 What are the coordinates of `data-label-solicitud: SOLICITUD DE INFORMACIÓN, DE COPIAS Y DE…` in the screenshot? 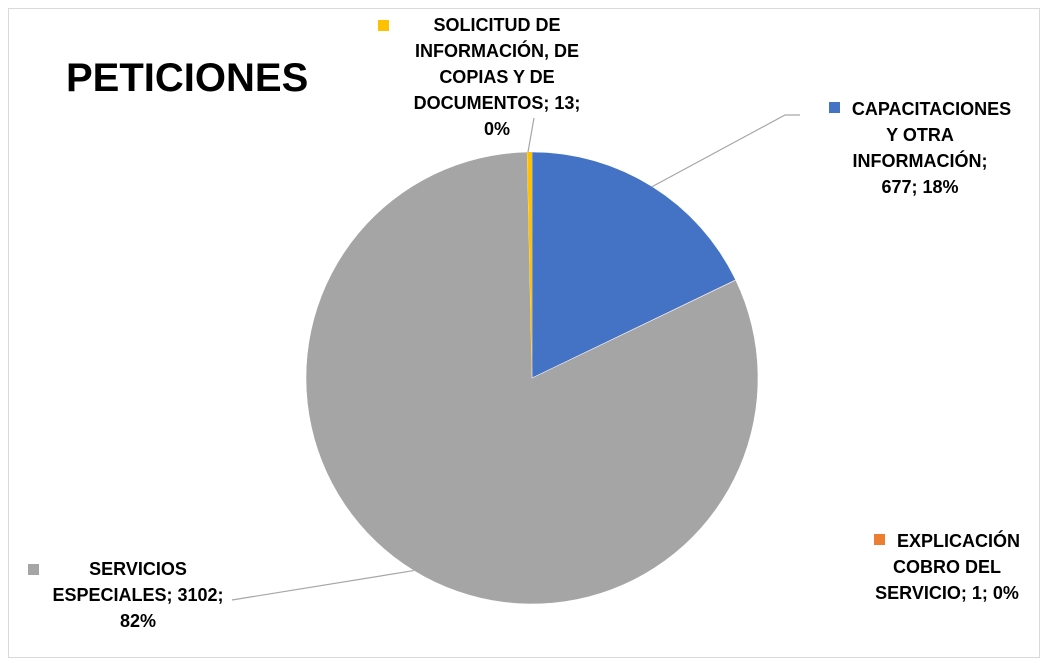 It's located at (497, 77).